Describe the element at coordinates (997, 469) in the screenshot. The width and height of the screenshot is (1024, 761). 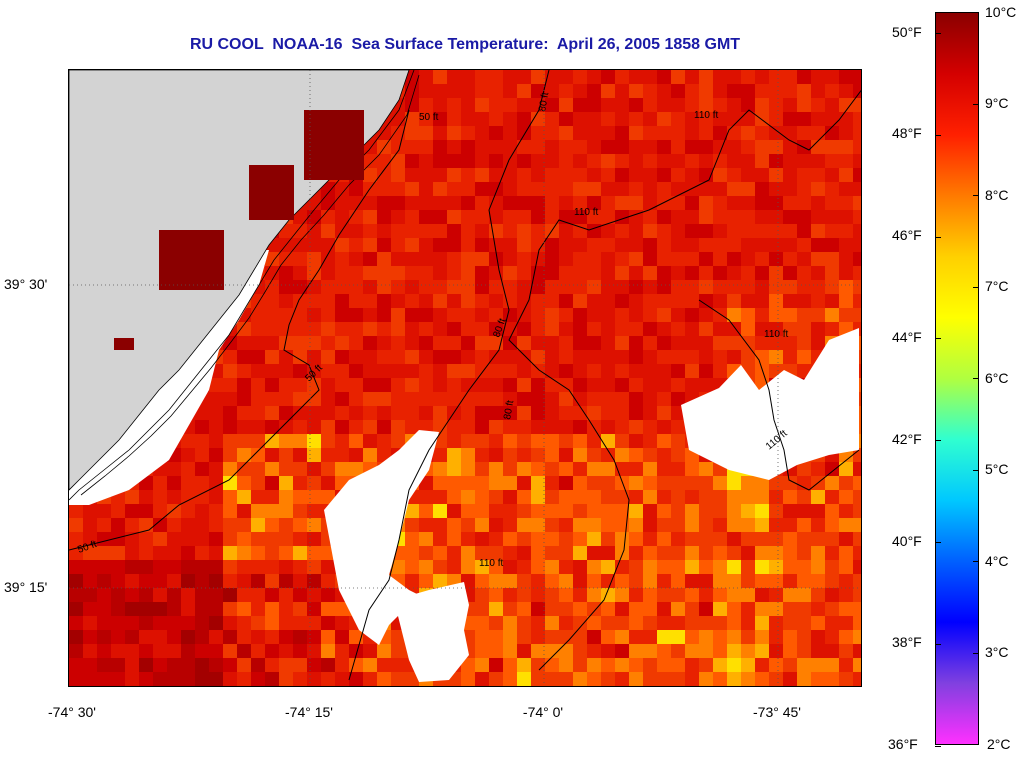
I see `cbar-c-5: 5°C` at that location.